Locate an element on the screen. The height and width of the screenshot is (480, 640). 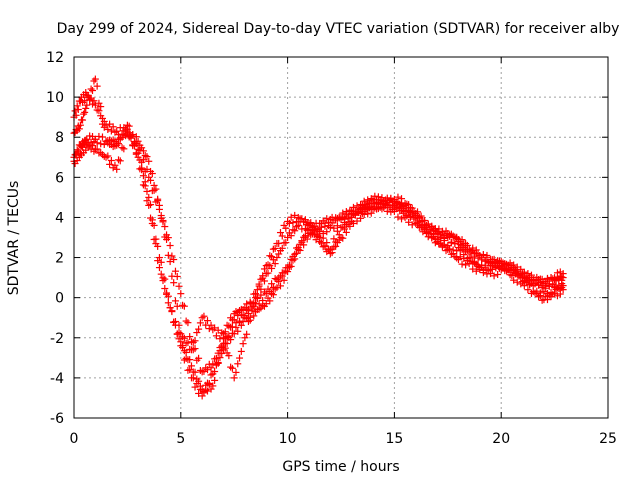
y-tick-label: 4 is located at coordinates (59, 218).